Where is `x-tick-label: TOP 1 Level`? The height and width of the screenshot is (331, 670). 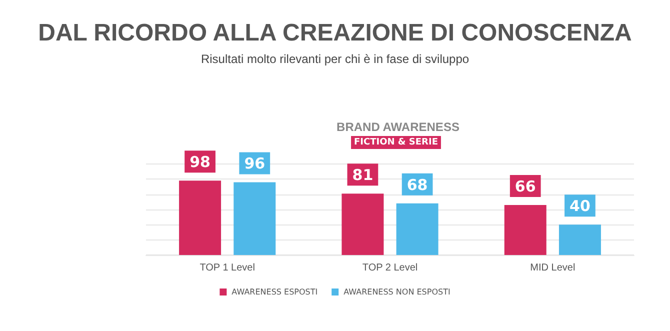
x-tick-label: TOP 1 Level is located at coordinates (227, 268).